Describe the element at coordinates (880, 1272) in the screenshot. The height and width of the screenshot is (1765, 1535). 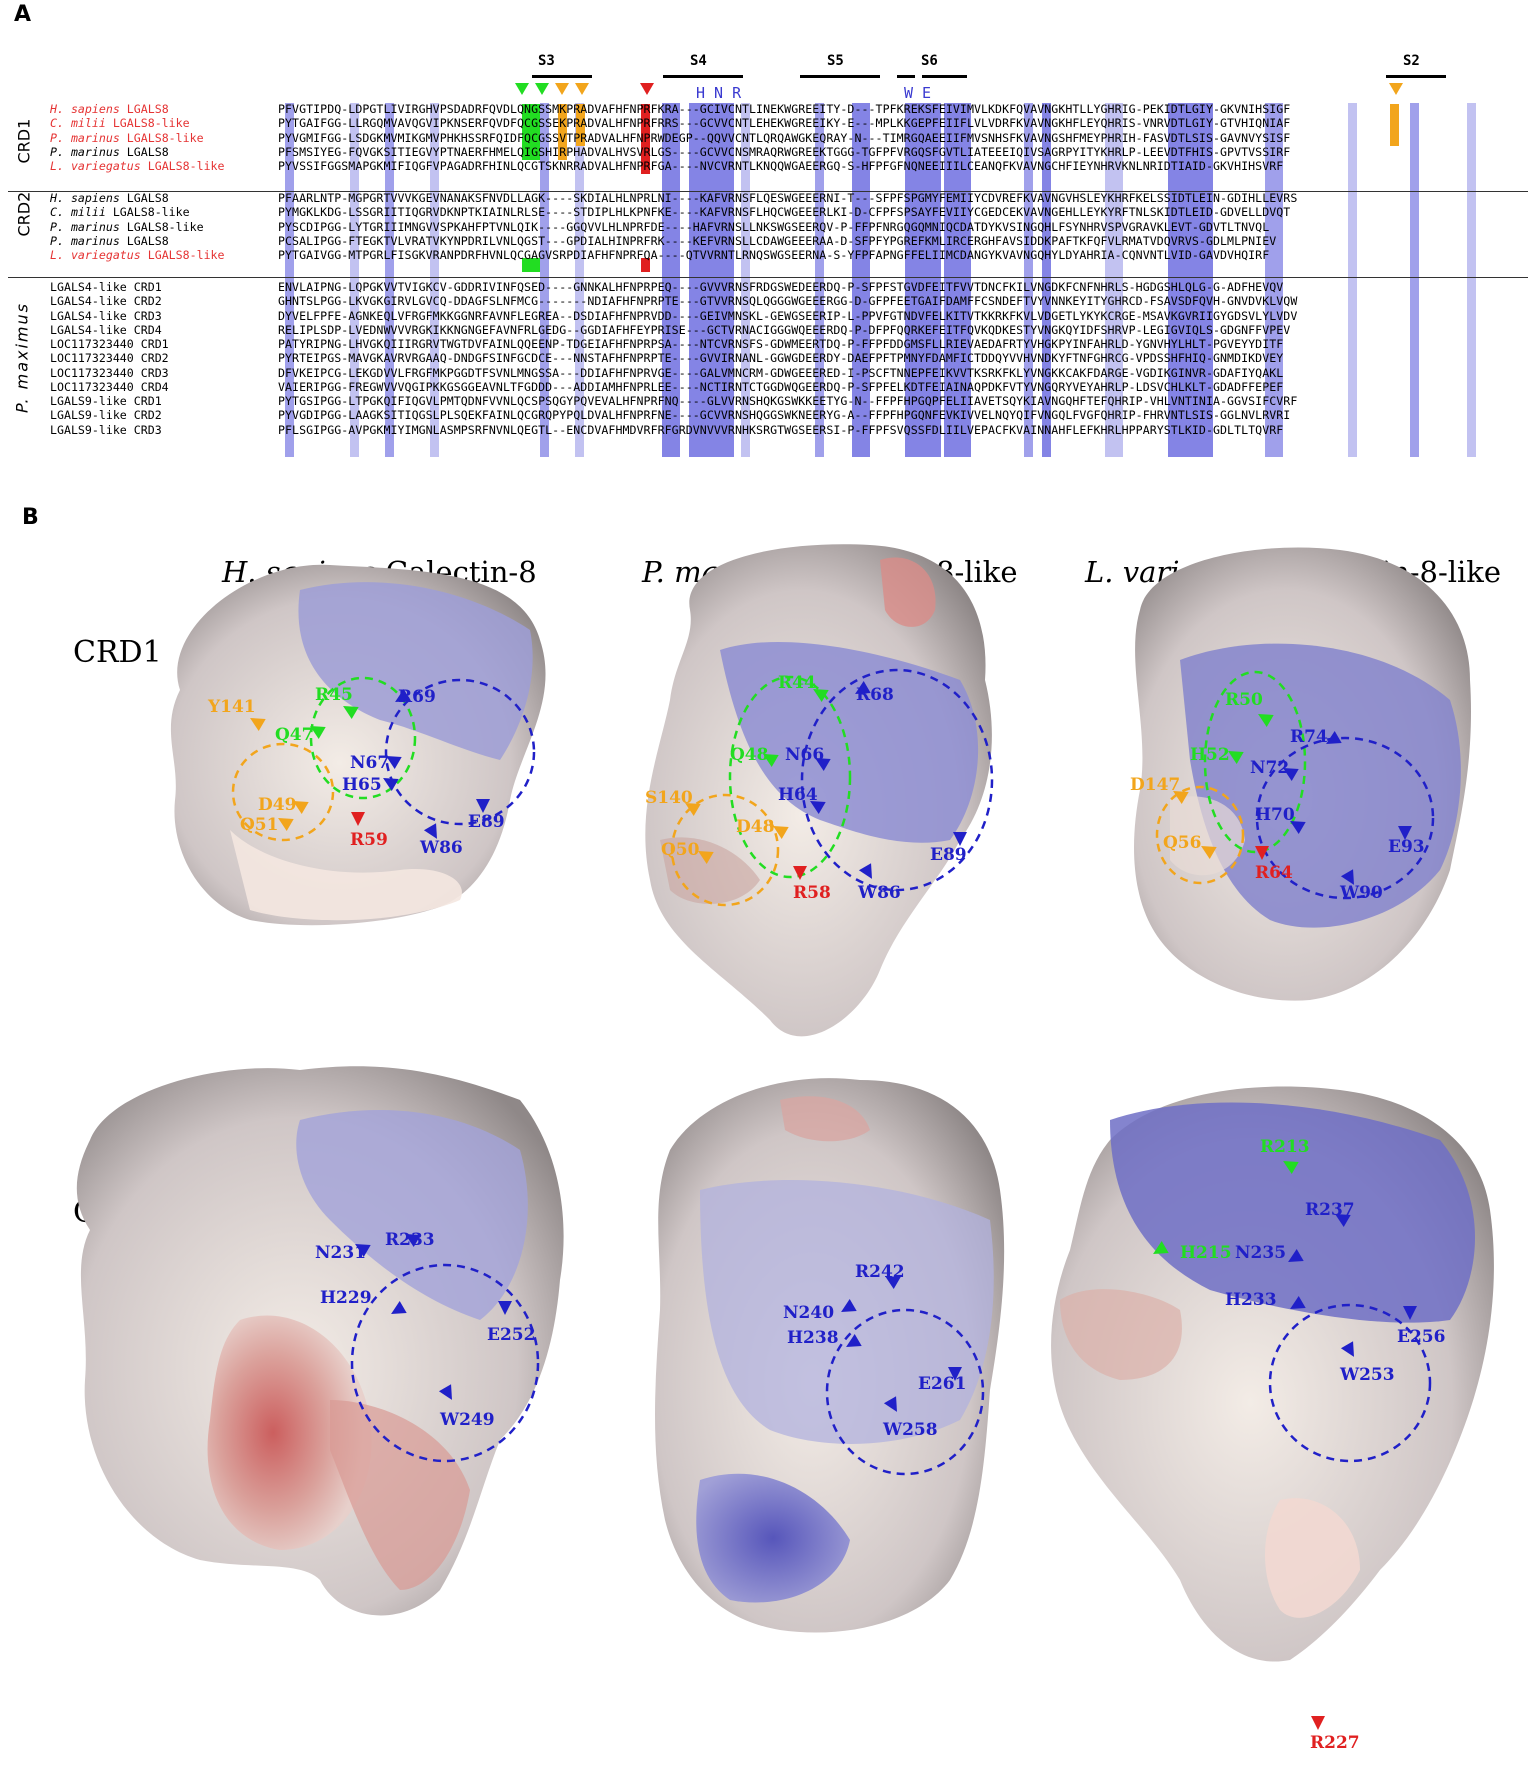
I see `residue-label-r242: R242` at that location.